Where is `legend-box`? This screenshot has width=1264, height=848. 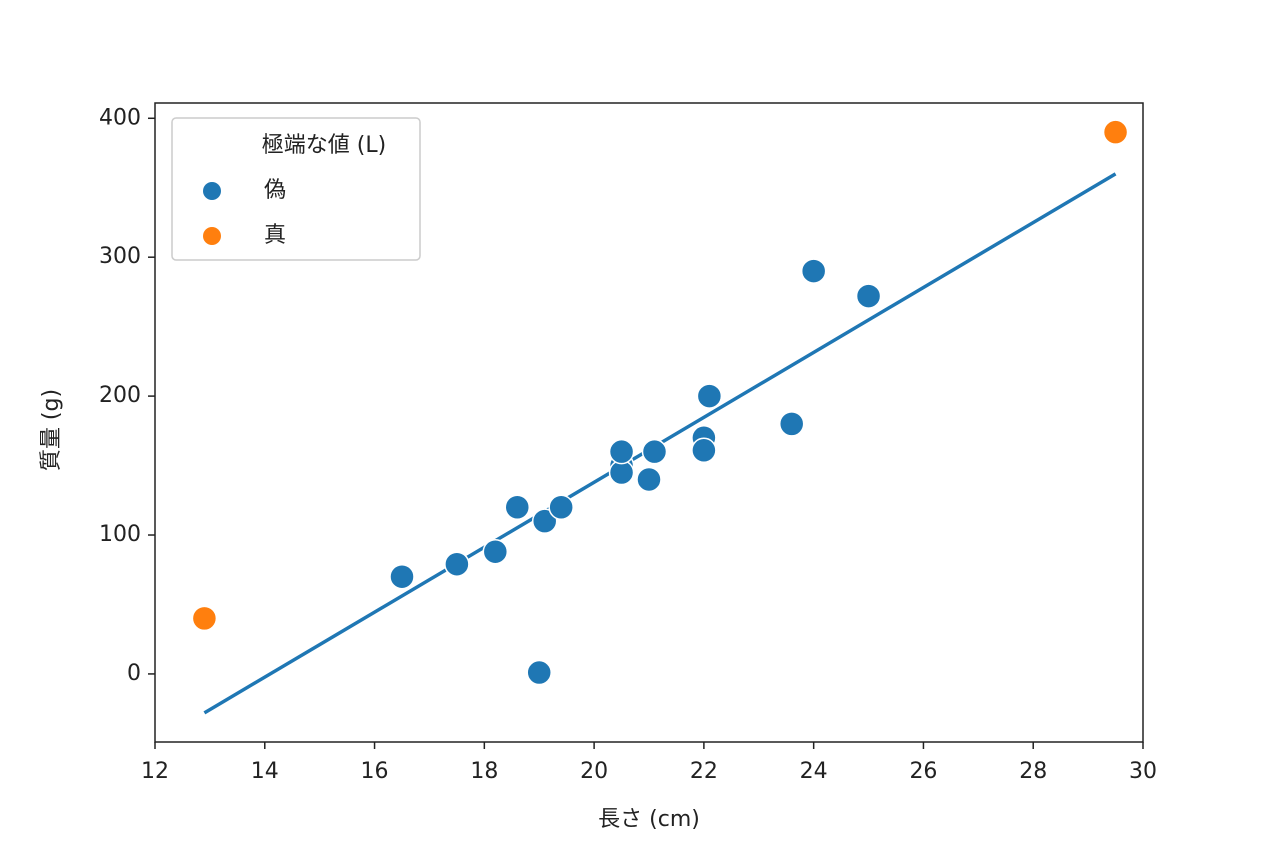
legend-box is located at coordinates (296, 189).